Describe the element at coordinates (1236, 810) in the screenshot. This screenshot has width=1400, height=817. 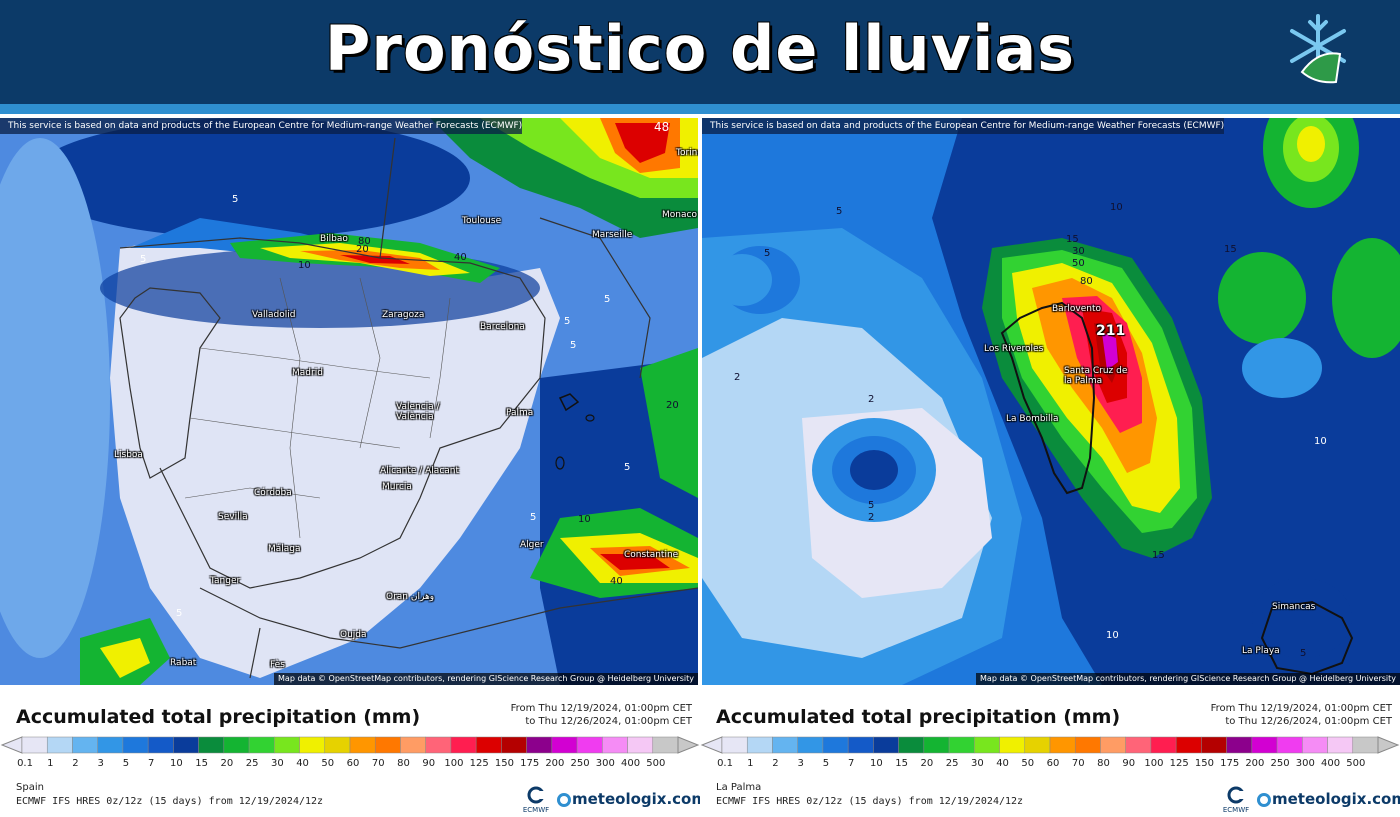
I see `ecmwf-label: ECMWF` at that location.